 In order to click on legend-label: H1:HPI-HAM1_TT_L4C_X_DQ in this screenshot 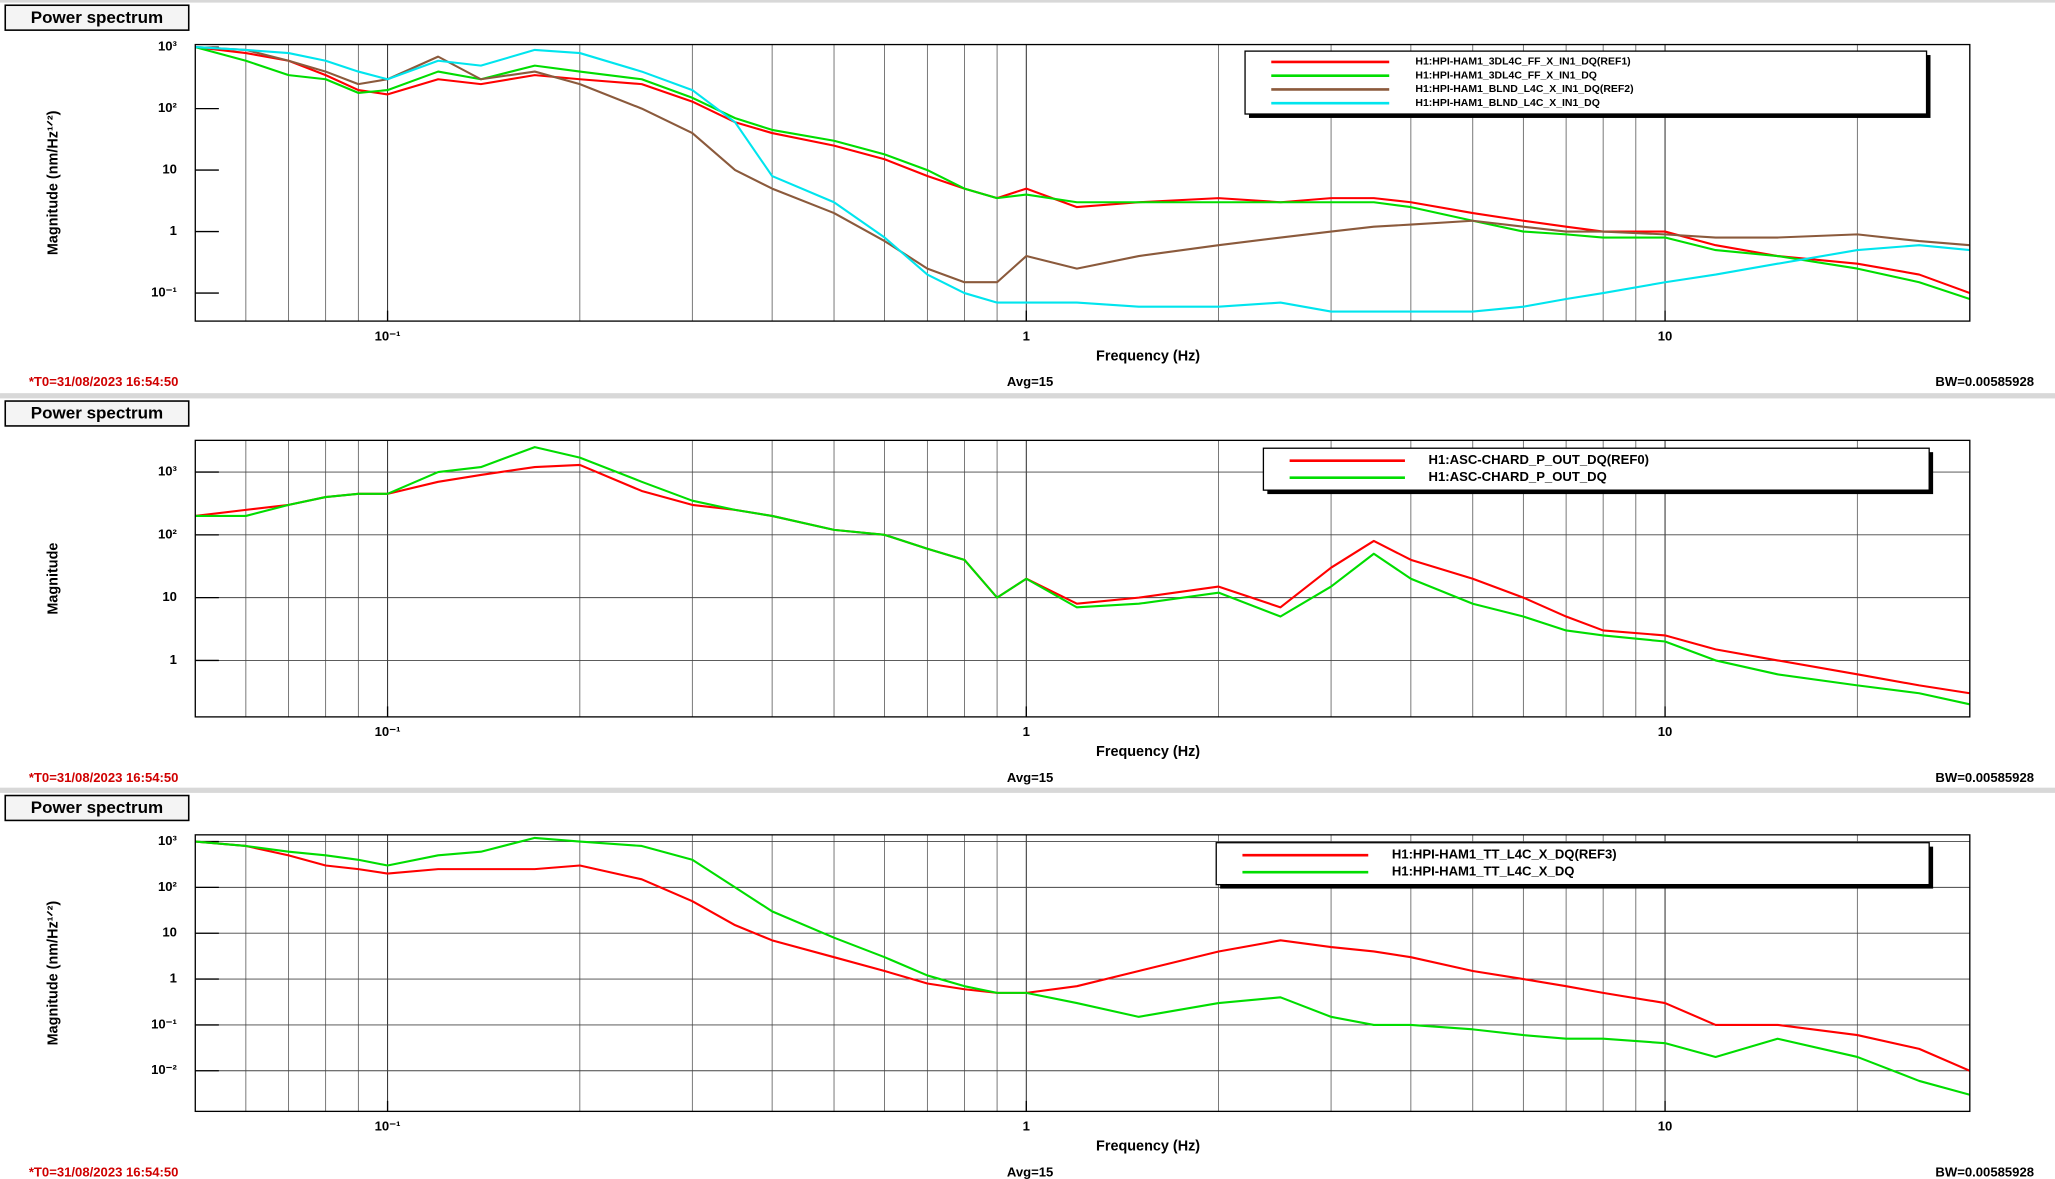, I will do `click(1483, 871)`.